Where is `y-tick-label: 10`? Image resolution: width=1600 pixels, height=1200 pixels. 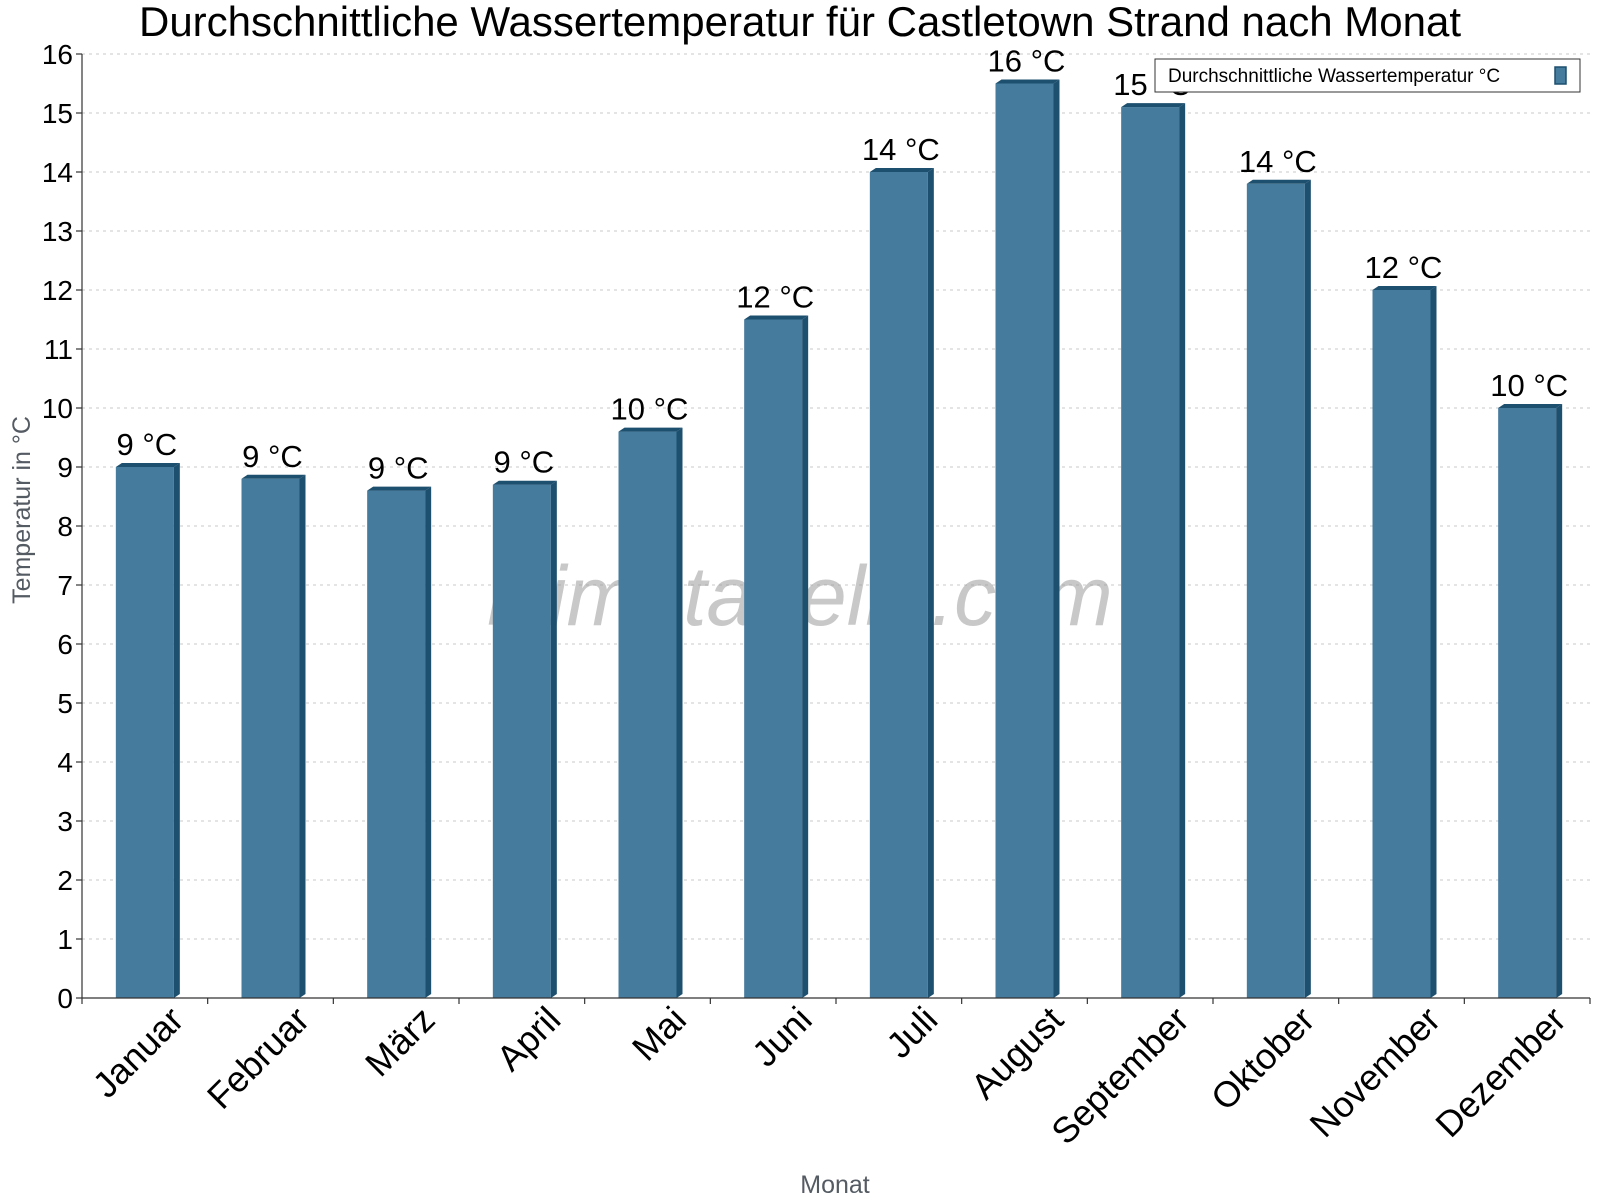 y-tick-label: 10 is located at coordinates (57, 408).